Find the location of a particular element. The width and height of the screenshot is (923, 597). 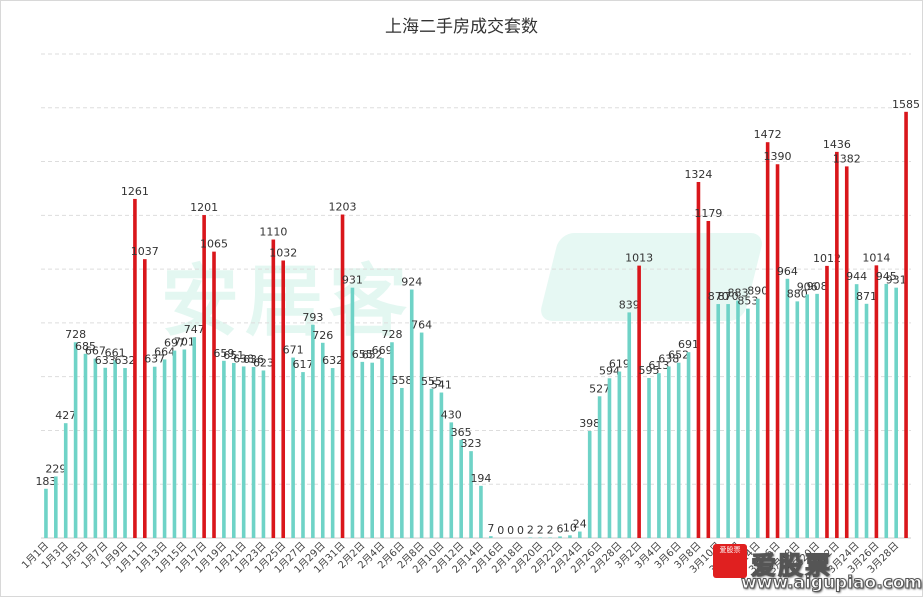

data-label: 691 is located at coordinates (688, 344).